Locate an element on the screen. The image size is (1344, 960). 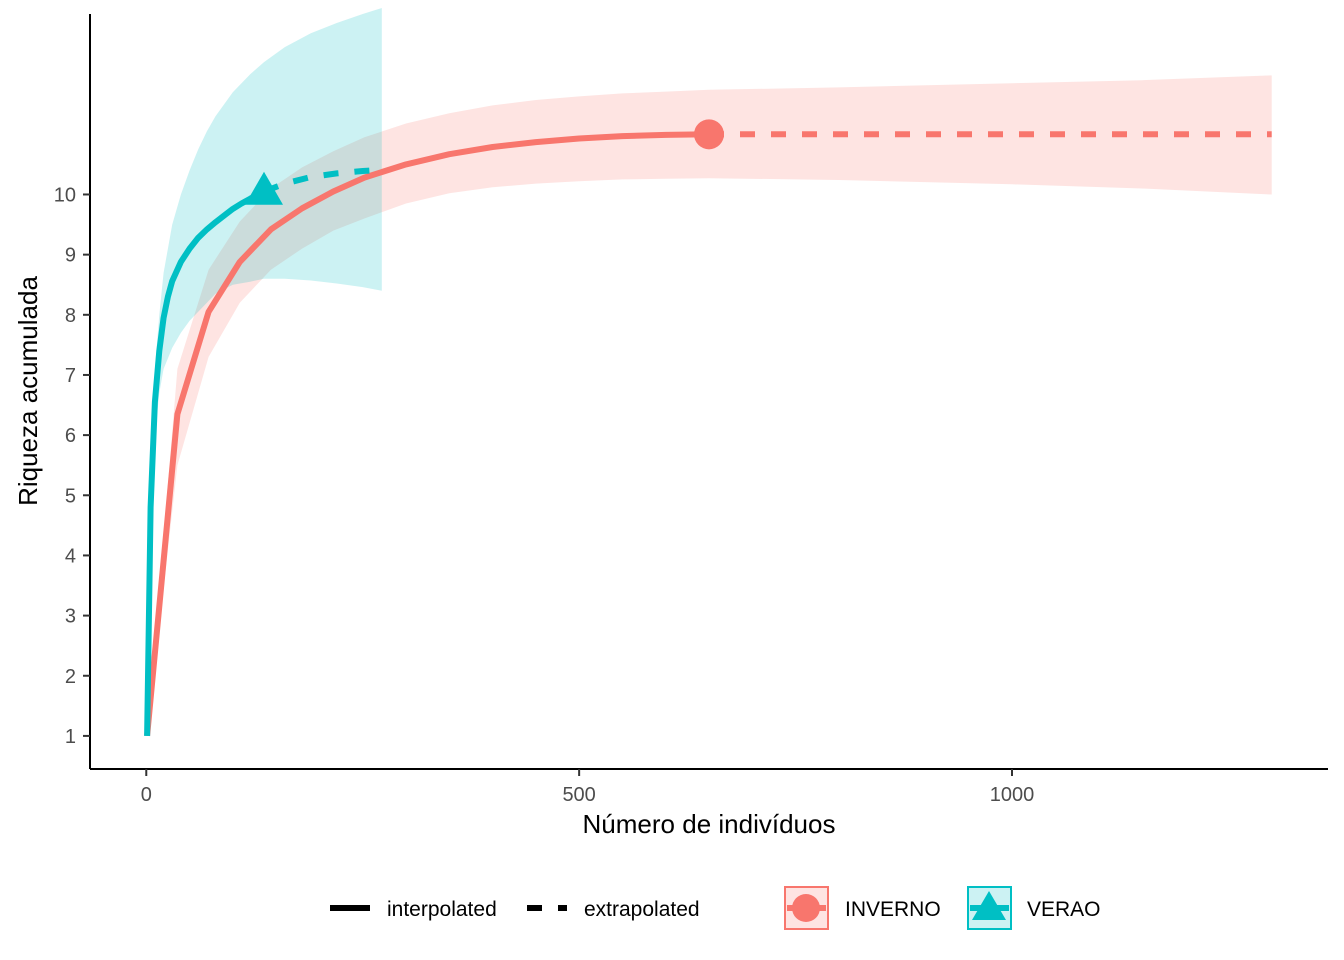
y-tick-label: 2 is located at coordinates (70, 677).